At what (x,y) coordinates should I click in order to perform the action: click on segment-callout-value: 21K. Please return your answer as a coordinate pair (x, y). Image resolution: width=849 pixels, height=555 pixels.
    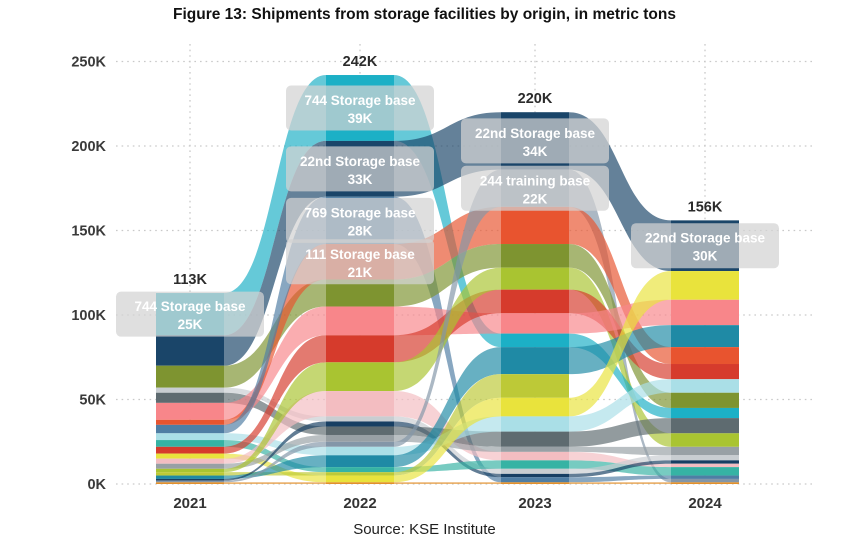
    Looking at the image, I should click on (360, 272).